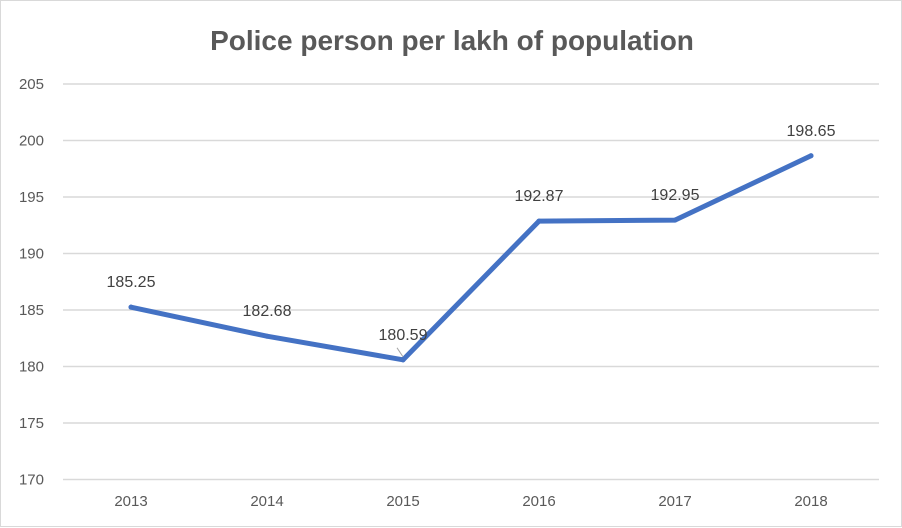 The image size is (902, 528). I want to click on x-tick-label: 2017, so click(674, 501).